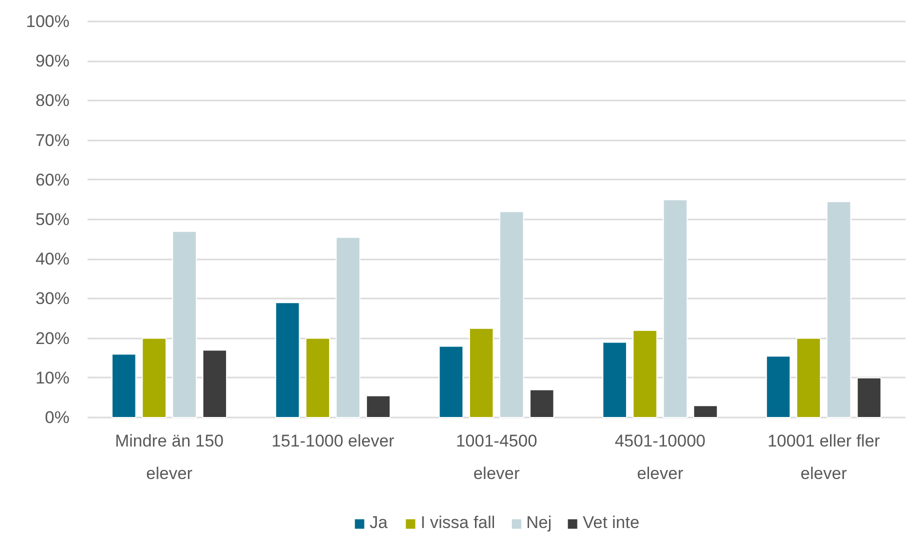  Describe the element at coordinates (611, 523) in the screenshot. I see `legend-label: Vet inte` at that location.